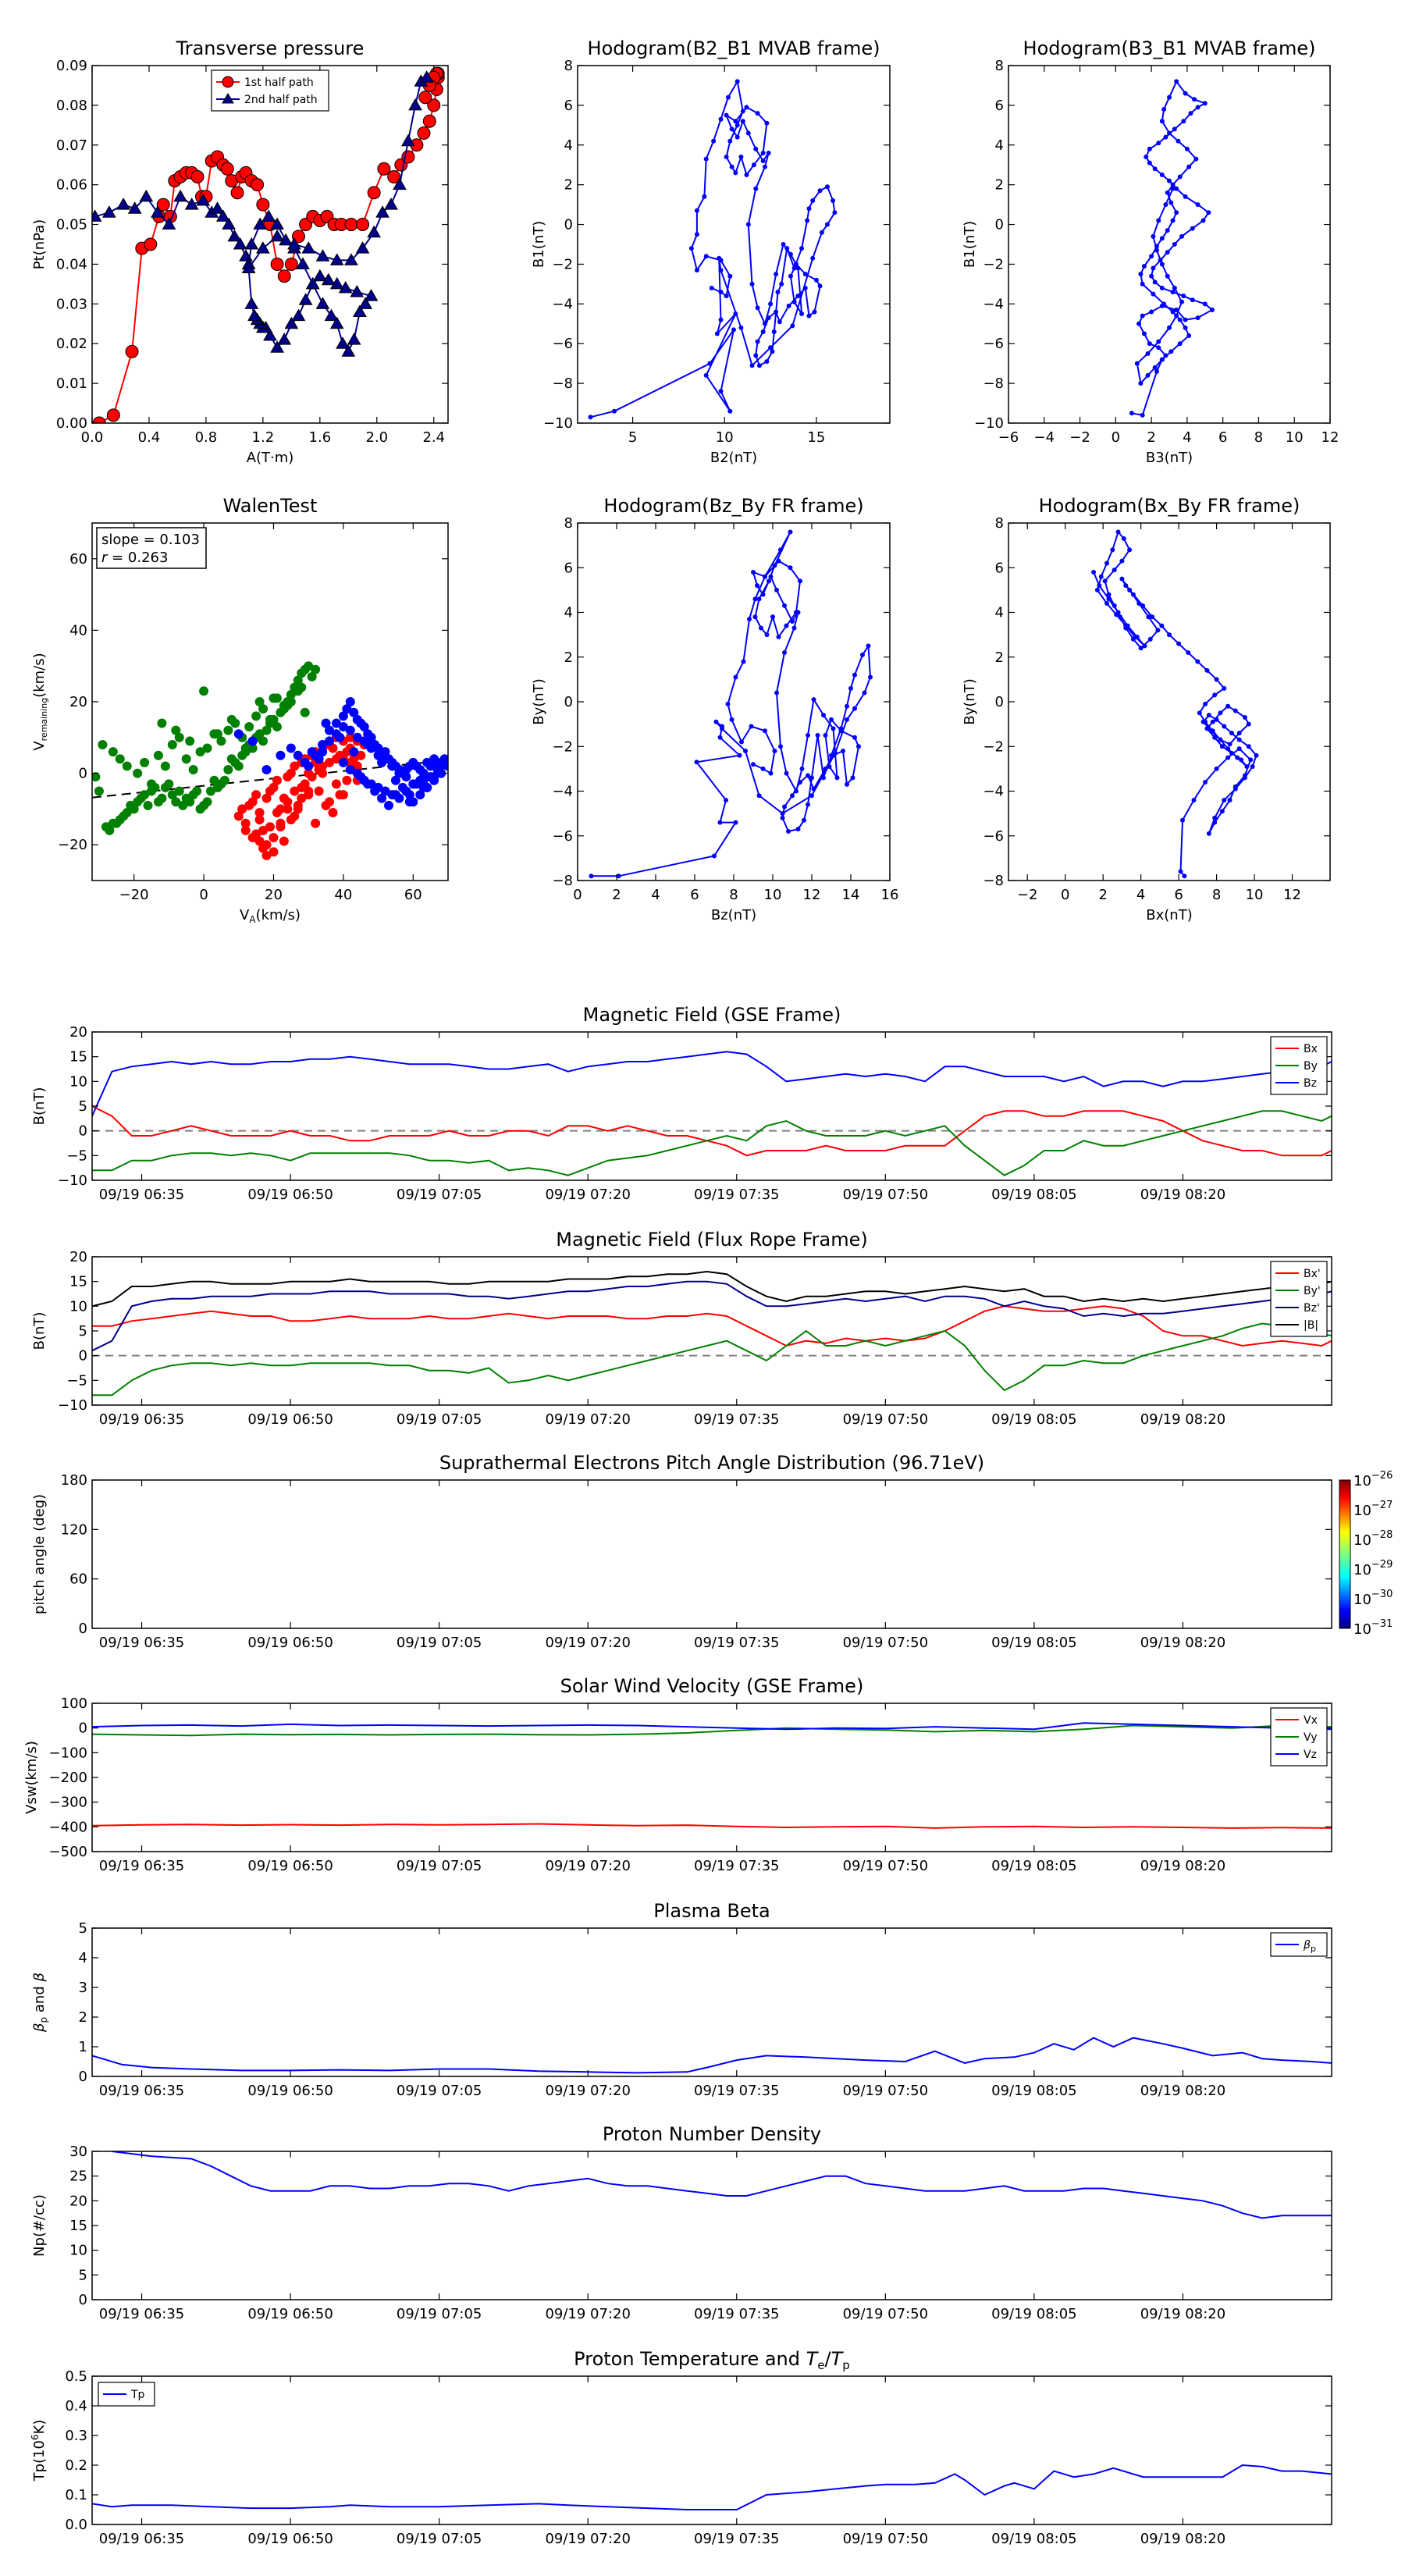 Image resolution: width=1405 pixels, height=2576 pixels. What do you see at coordinates (270, 458) in the screenshot?
I see `x-axis-label: A(T·m)` at bounding box center [270, 458].